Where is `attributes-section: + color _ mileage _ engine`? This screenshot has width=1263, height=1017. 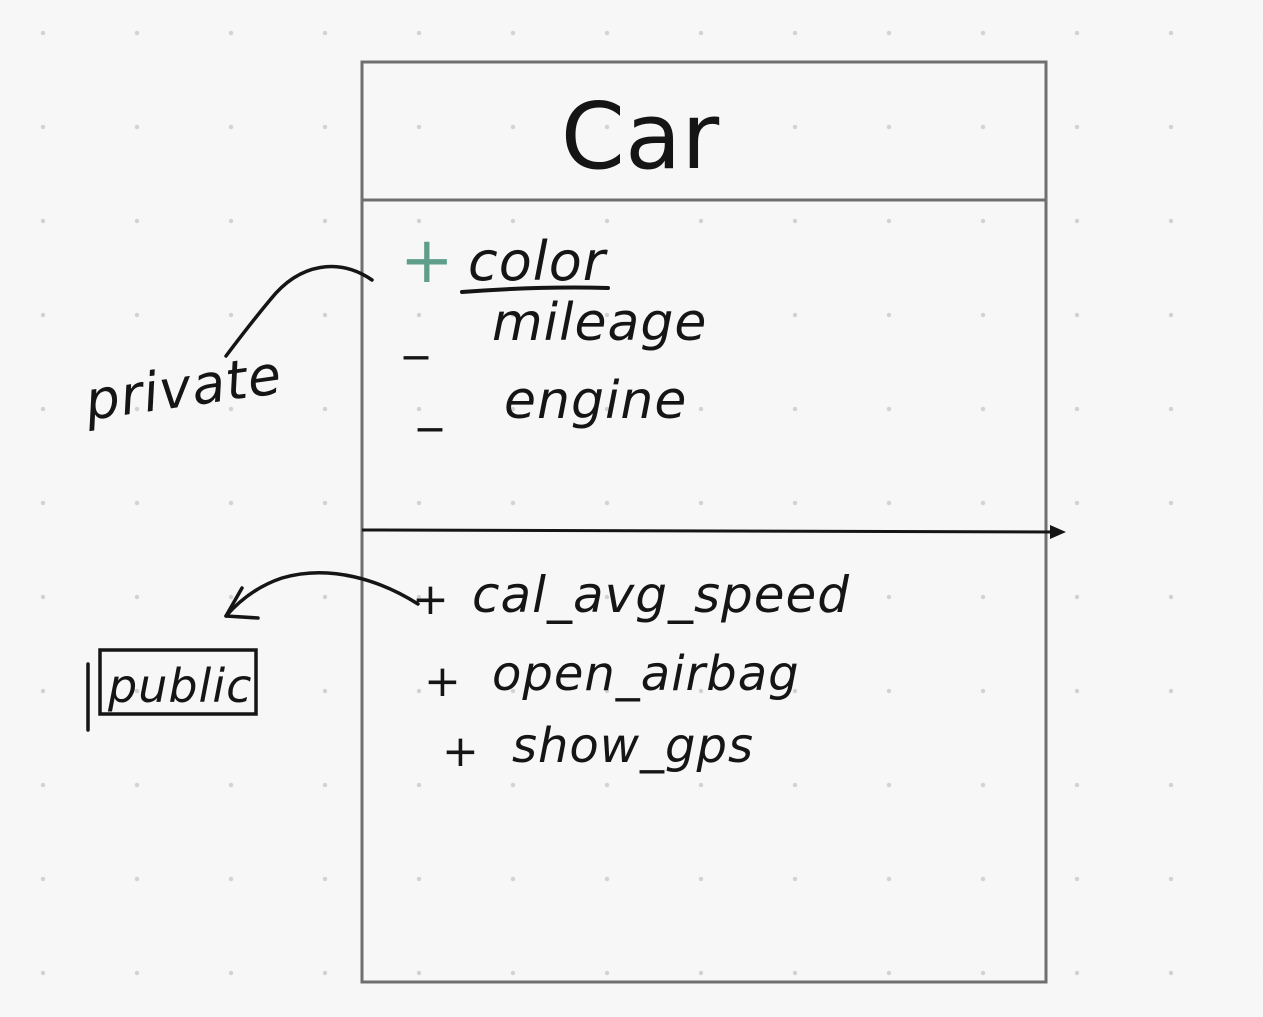 attributes-section: + color _ mileage _ engine is located at coordinates (553, 328).